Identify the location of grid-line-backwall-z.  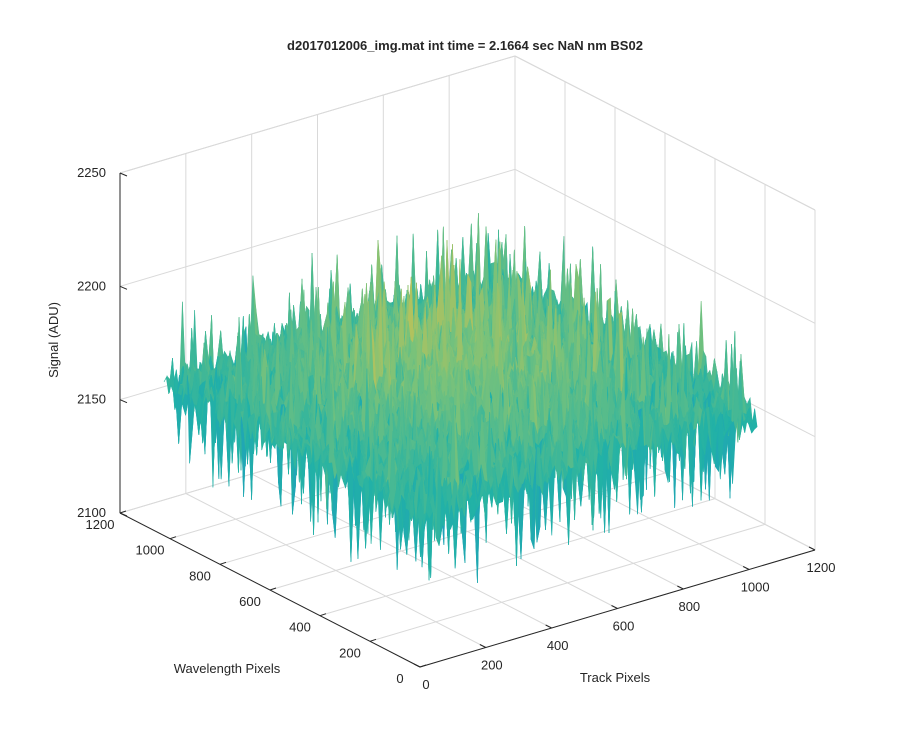
(317, 227).